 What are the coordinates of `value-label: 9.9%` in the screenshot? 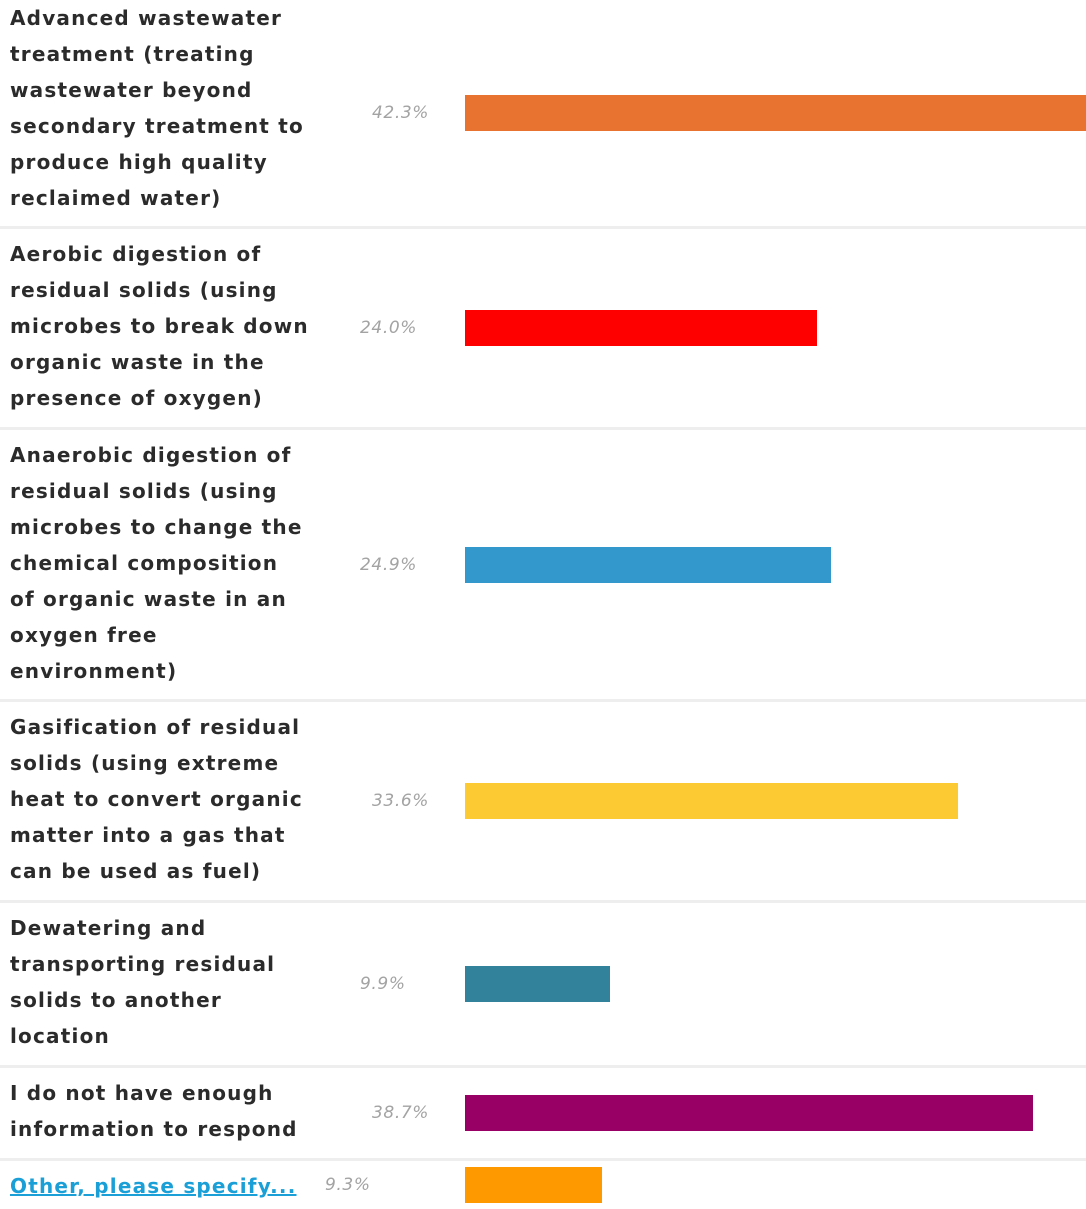 It's located at (383, 984).